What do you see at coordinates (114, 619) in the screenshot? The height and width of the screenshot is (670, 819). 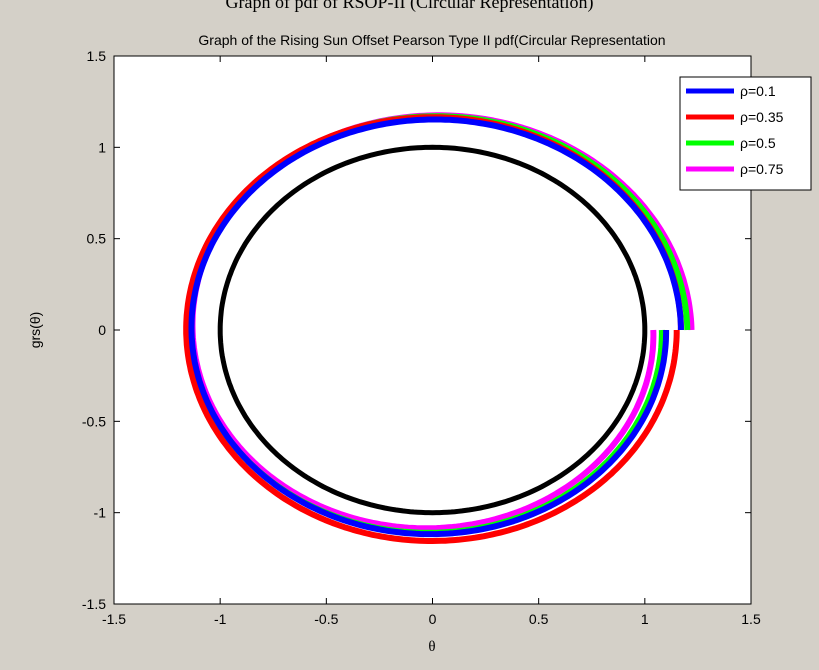 I see `x-tick-label: -1.5` at bounding box center [114, 619].